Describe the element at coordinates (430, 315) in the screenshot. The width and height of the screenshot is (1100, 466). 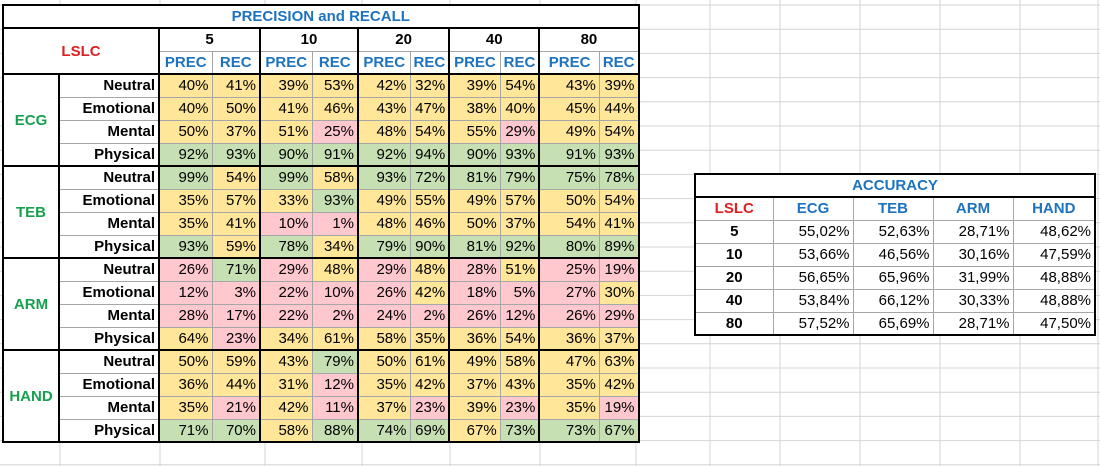
I see `value-cell: 2%` at that location.